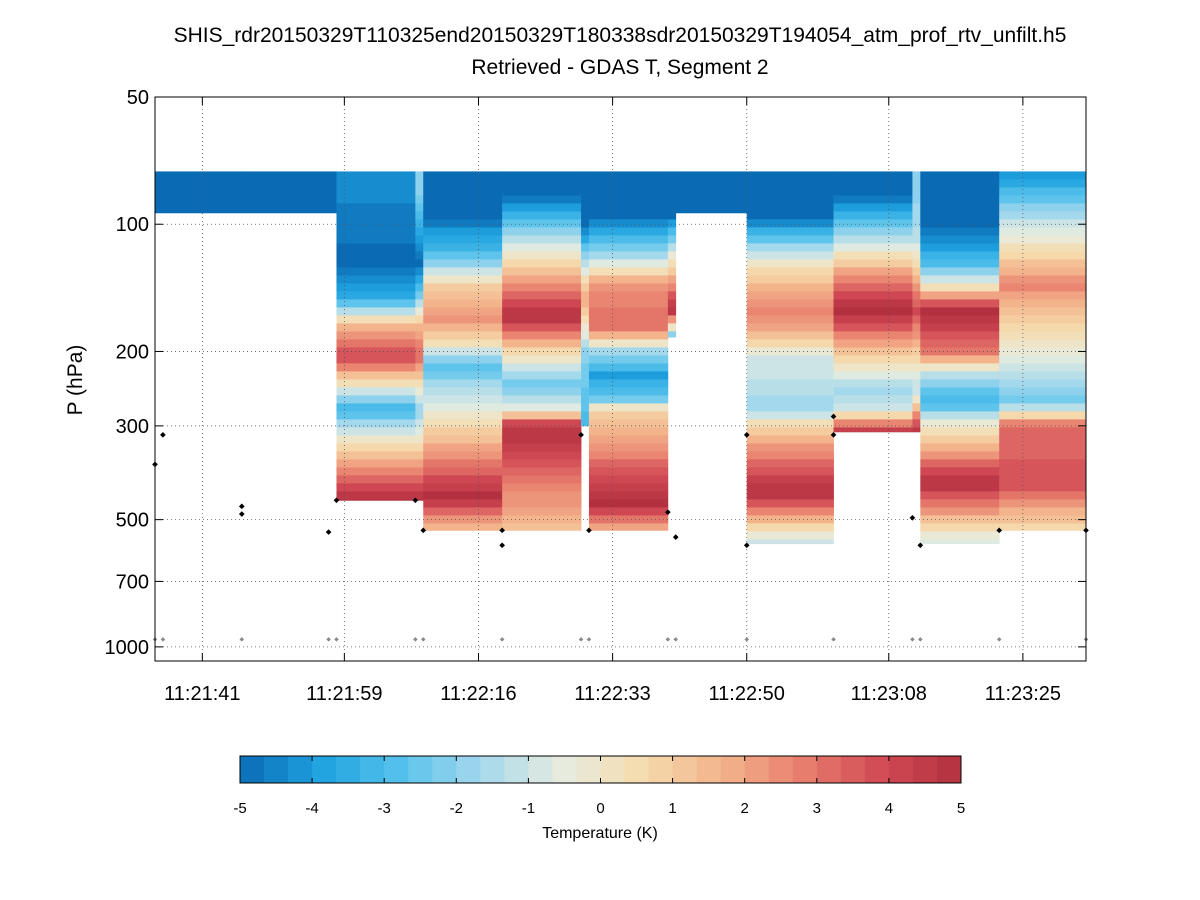 The width and height of the screenshot is (1200, 900). Describe the element at coordinates (599, 786) in the screenshot. I see `colorbar-ticks: -5 -4 -3 -2 -1 0 1 2 3 4 5` at that location.